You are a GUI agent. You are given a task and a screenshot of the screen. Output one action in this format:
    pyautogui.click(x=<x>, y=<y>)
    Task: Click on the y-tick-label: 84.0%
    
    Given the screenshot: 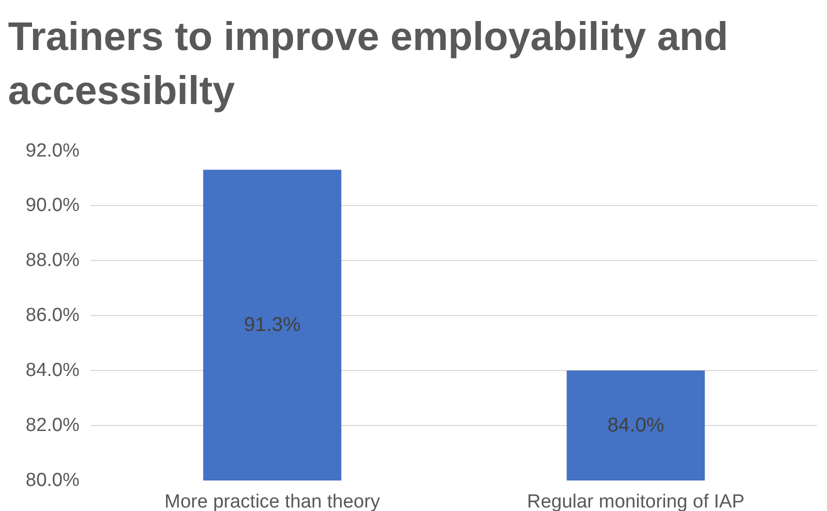 What is the action you would take?
    pyautogui.click(x=53, y=370)
    